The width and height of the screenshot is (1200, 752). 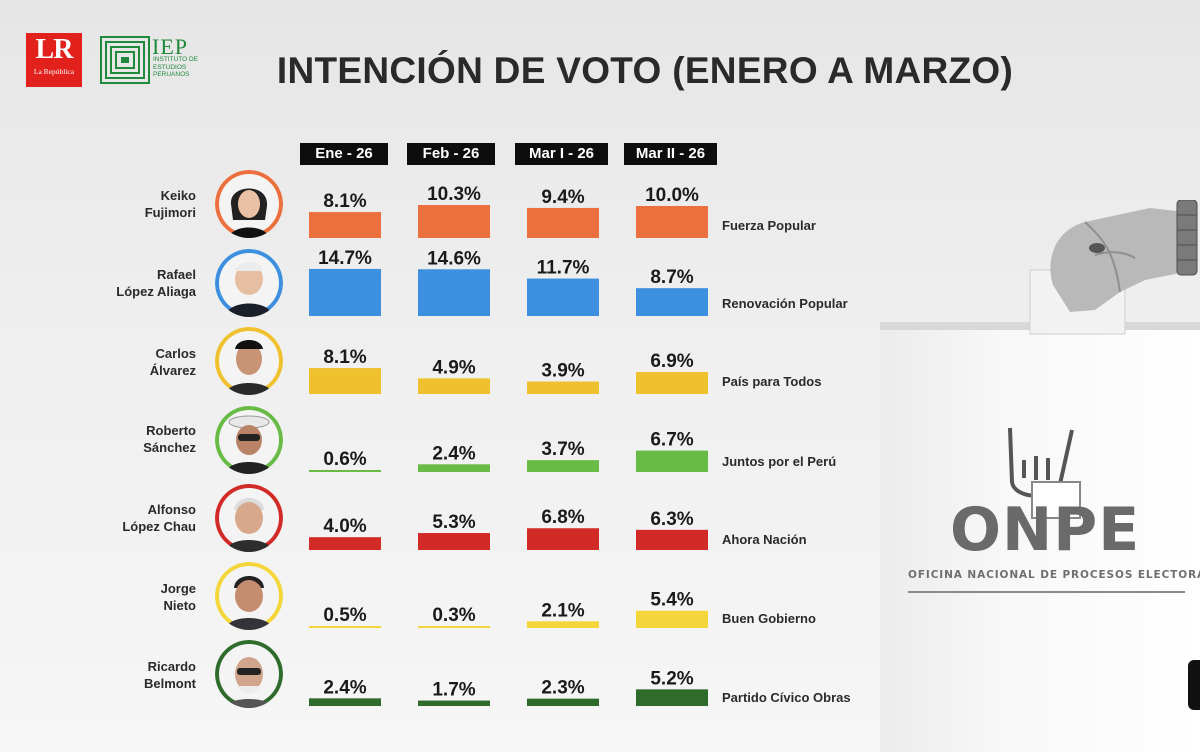 What do you see at coordinates (249, 361) in the screenshot?
I see `avatar-alvarez` at bounding box center [249, 361].